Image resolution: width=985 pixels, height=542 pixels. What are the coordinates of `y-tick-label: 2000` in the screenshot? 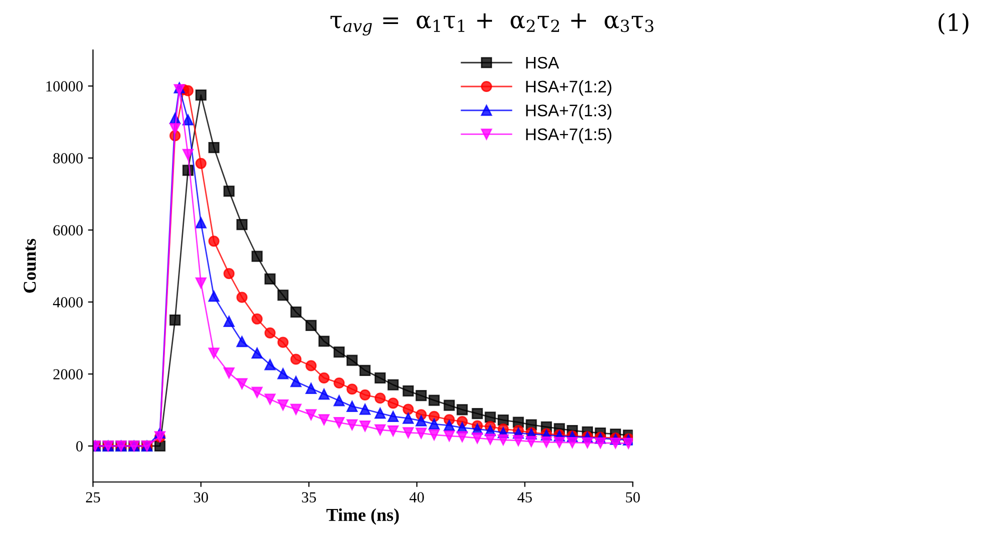 It's located at (68, 374).